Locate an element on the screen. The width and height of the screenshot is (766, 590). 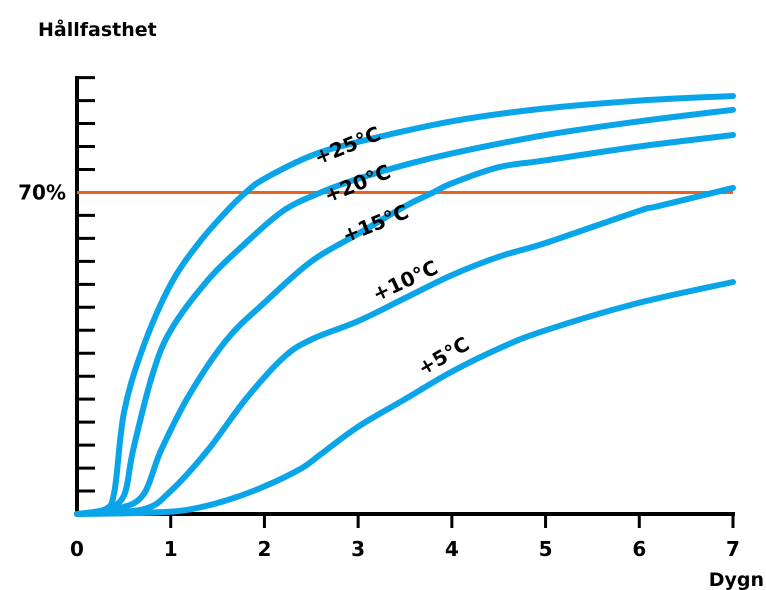
x-tick-label: 2 is located at coordinates (264, 549).